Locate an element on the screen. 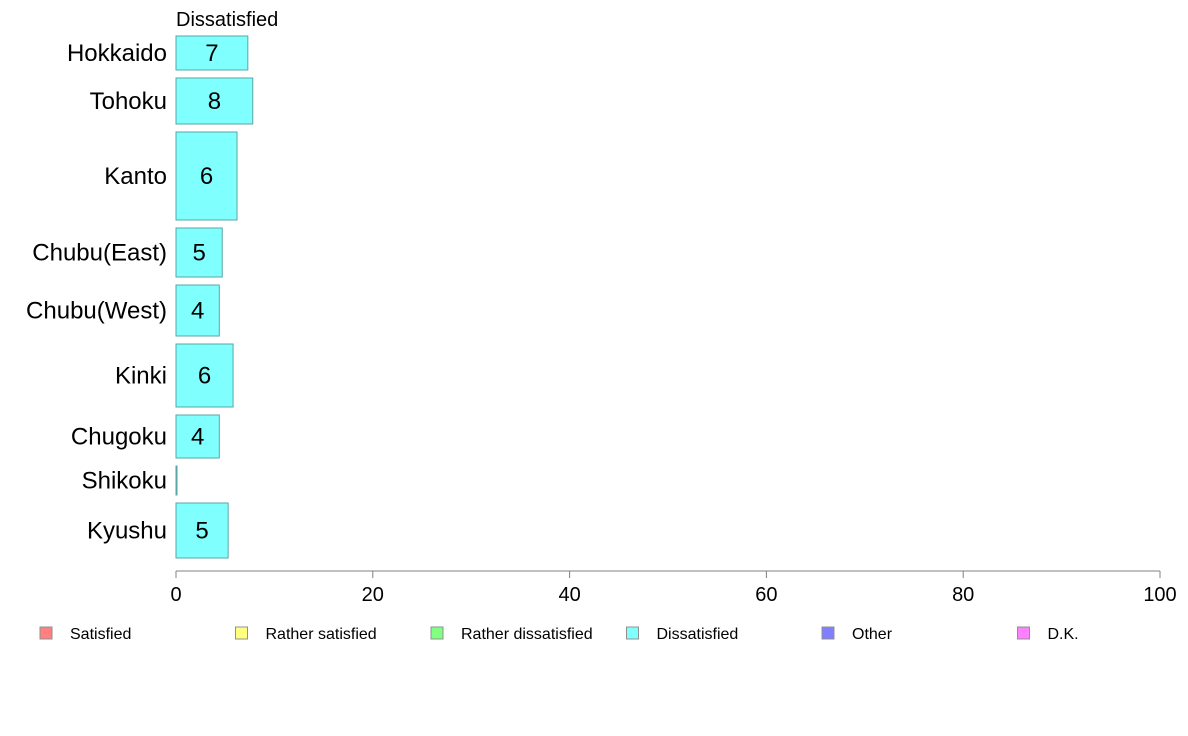 The height and width of the screenshot is (736, 1188). category-label: Kanto is located at coordinates (135, 176).